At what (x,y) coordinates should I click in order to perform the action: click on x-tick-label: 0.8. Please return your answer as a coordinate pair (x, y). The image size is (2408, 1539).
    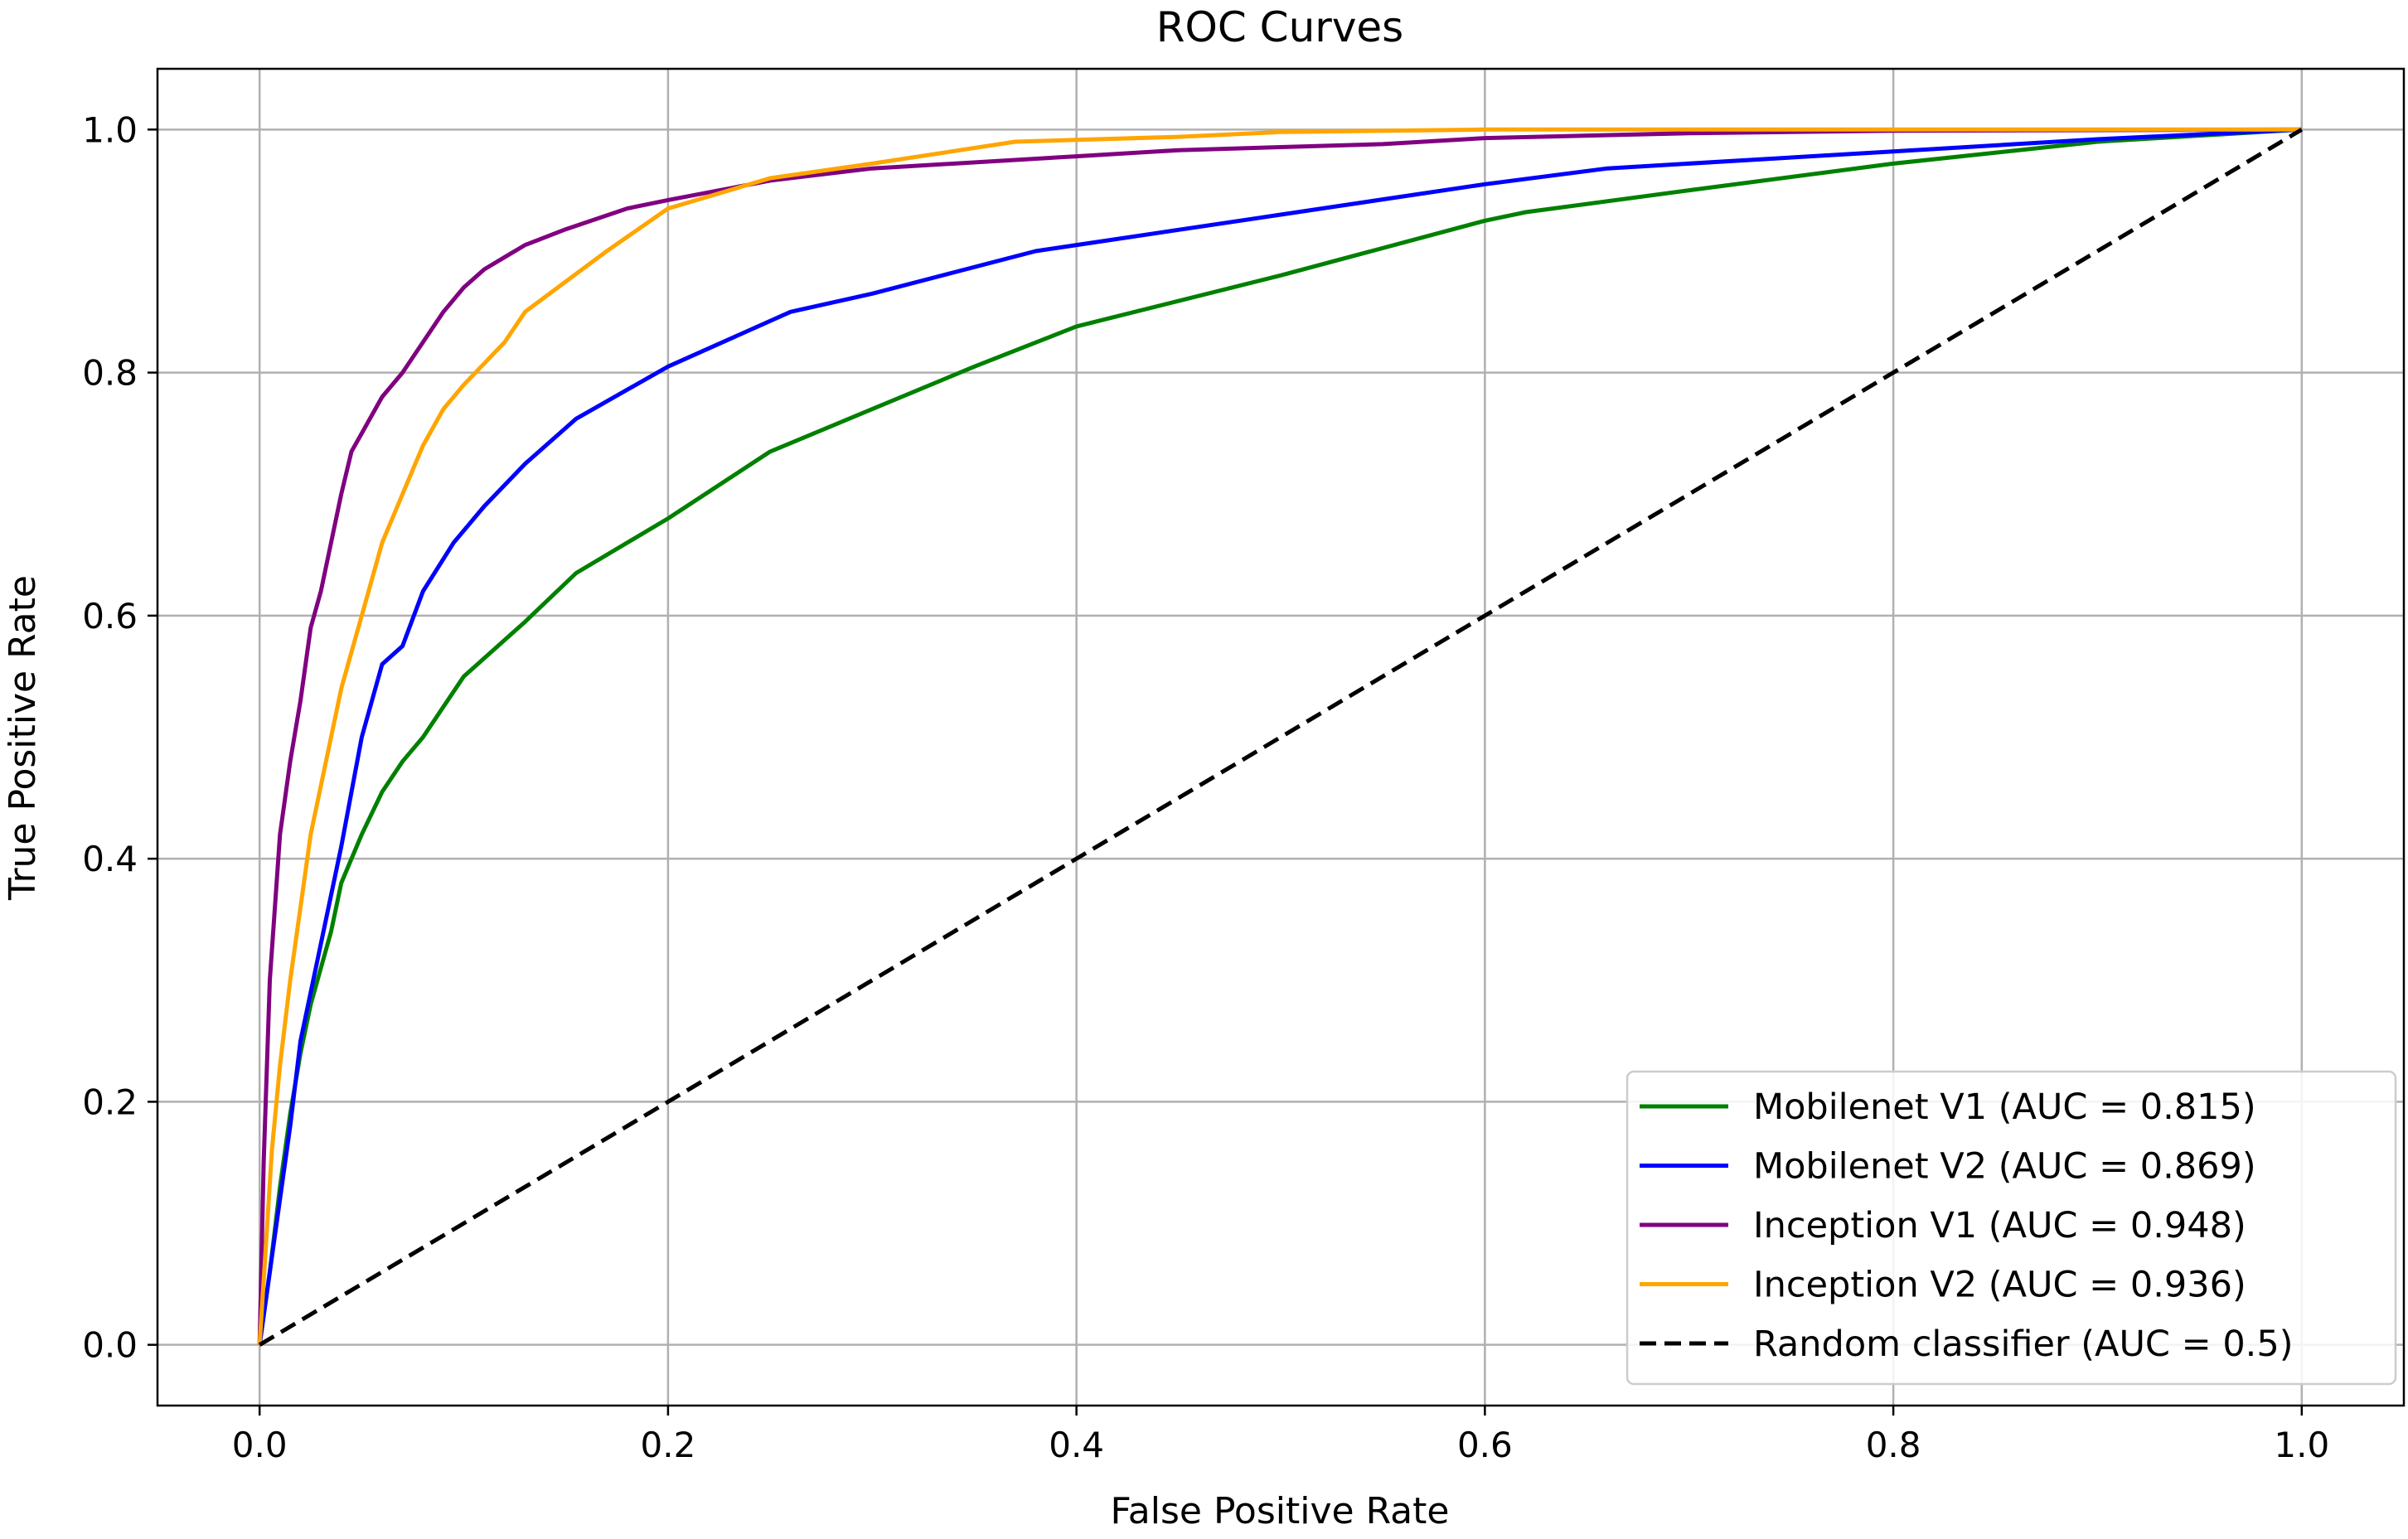
    Looking at the image, I should click on (1893, 1445).